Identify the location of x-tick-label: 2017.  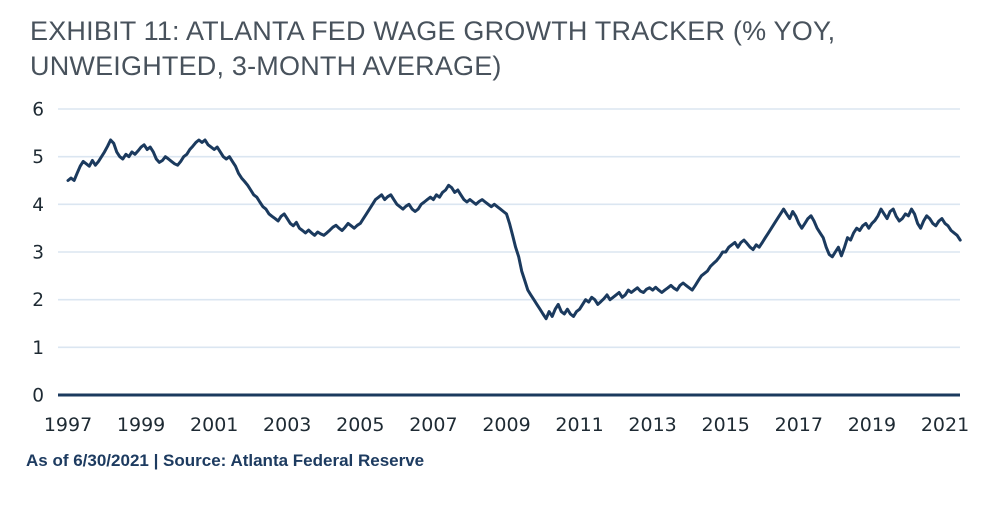
(799, 425).